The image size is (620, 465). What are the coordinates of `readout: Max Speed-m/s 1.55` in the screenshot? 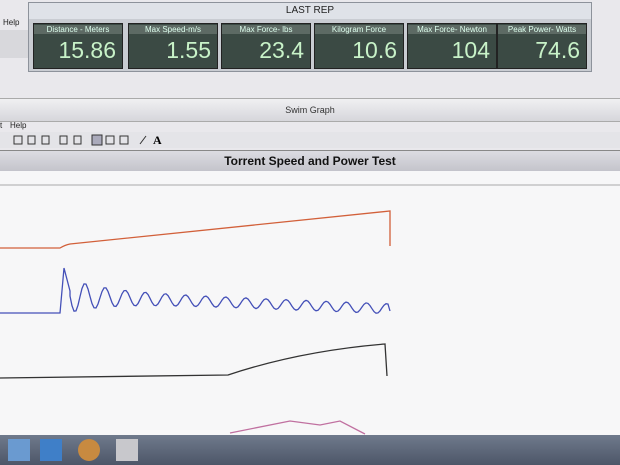 It's located at (173, 46).